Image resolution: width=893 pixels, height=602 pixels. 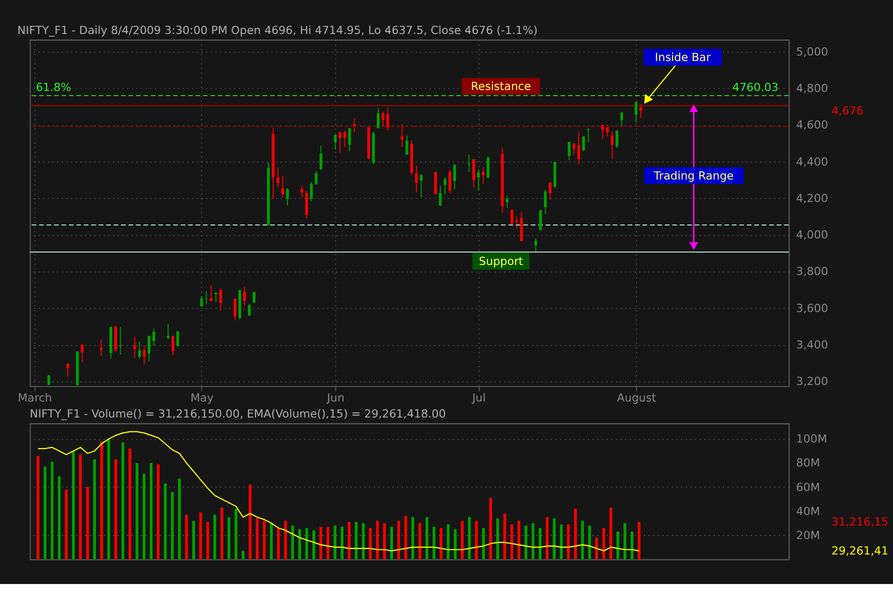 What do you see at coordinates (755, 87) in the screenshot?
I see `annotation: 4760.03` at bounding box center [755, 87].